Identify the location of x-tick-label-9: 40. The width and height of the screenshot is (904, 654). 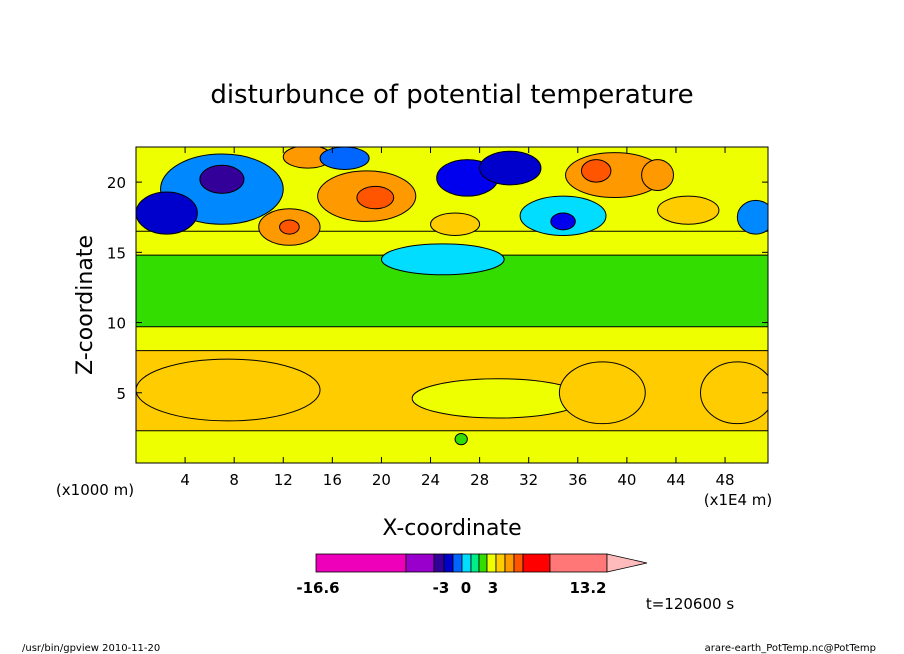
(626, 480).